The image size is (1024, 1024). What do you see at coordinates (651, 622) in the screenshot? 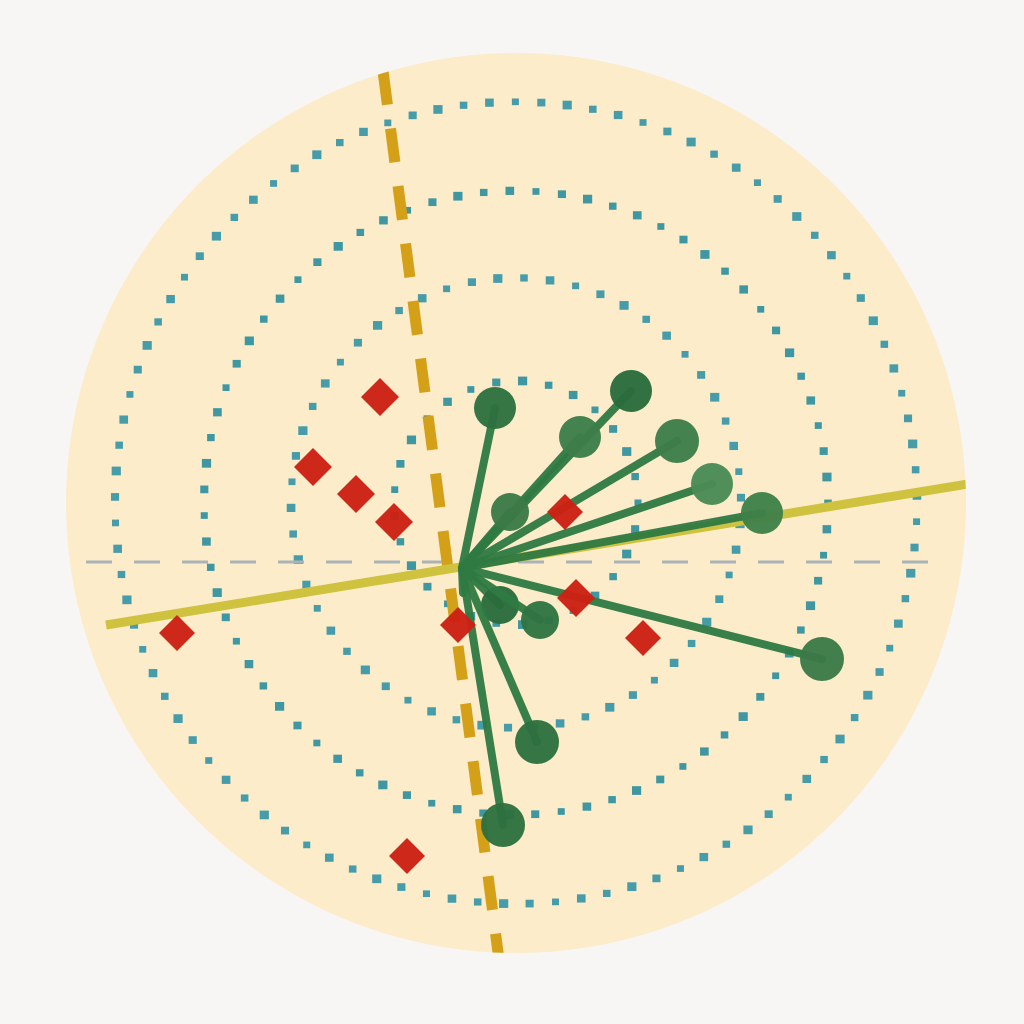
I see `vector-v10` at bounding box center [651, 622].